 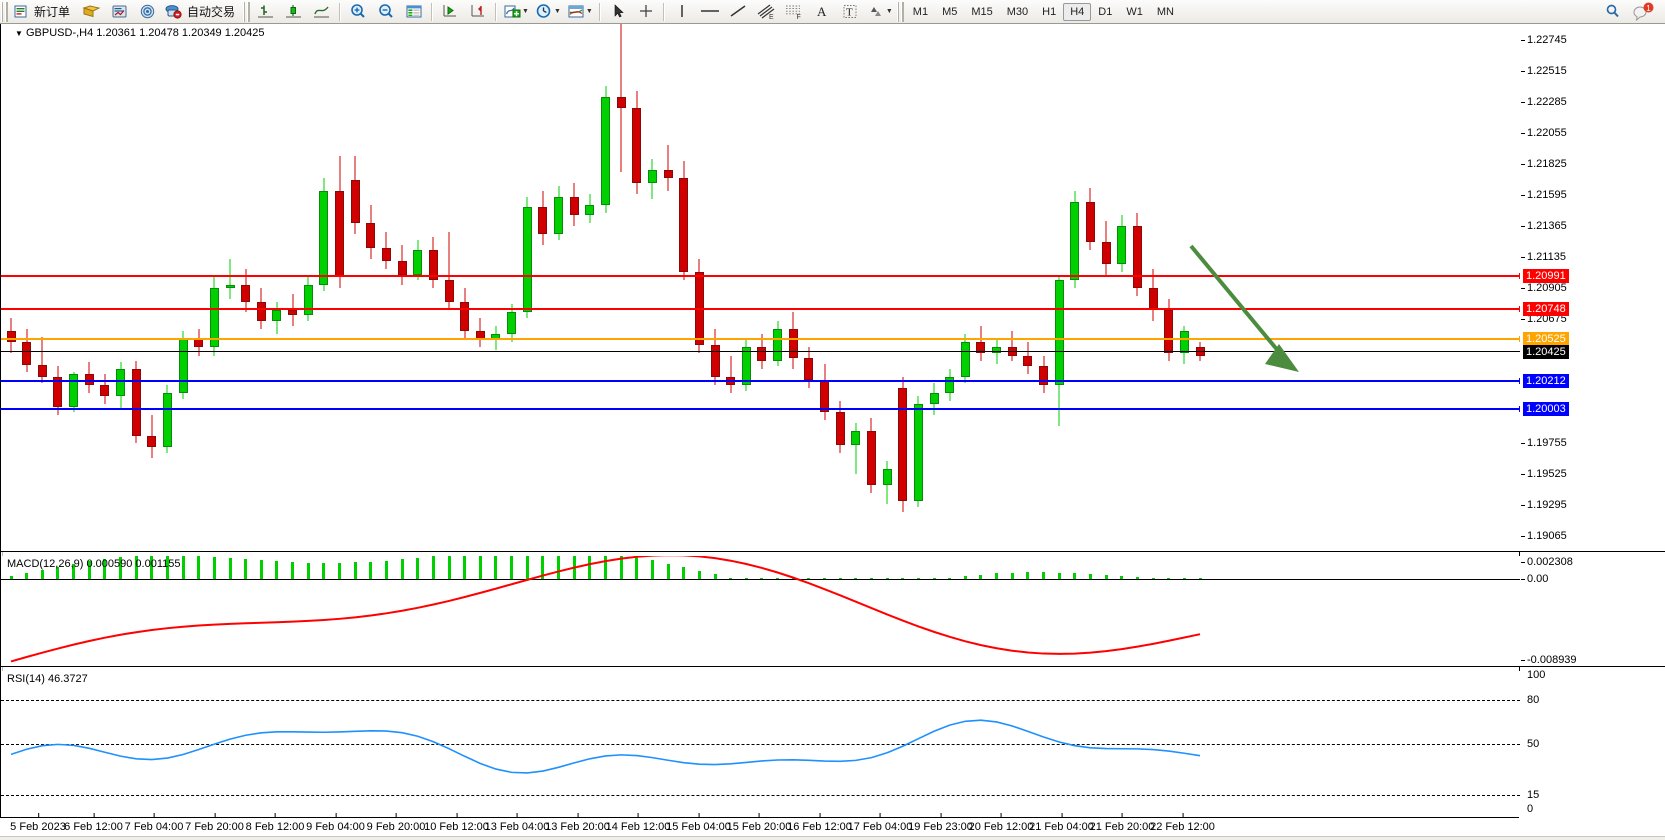 I want to click on rsi-axis: 100 80 50 15 0, so click(x=1593, y=743).